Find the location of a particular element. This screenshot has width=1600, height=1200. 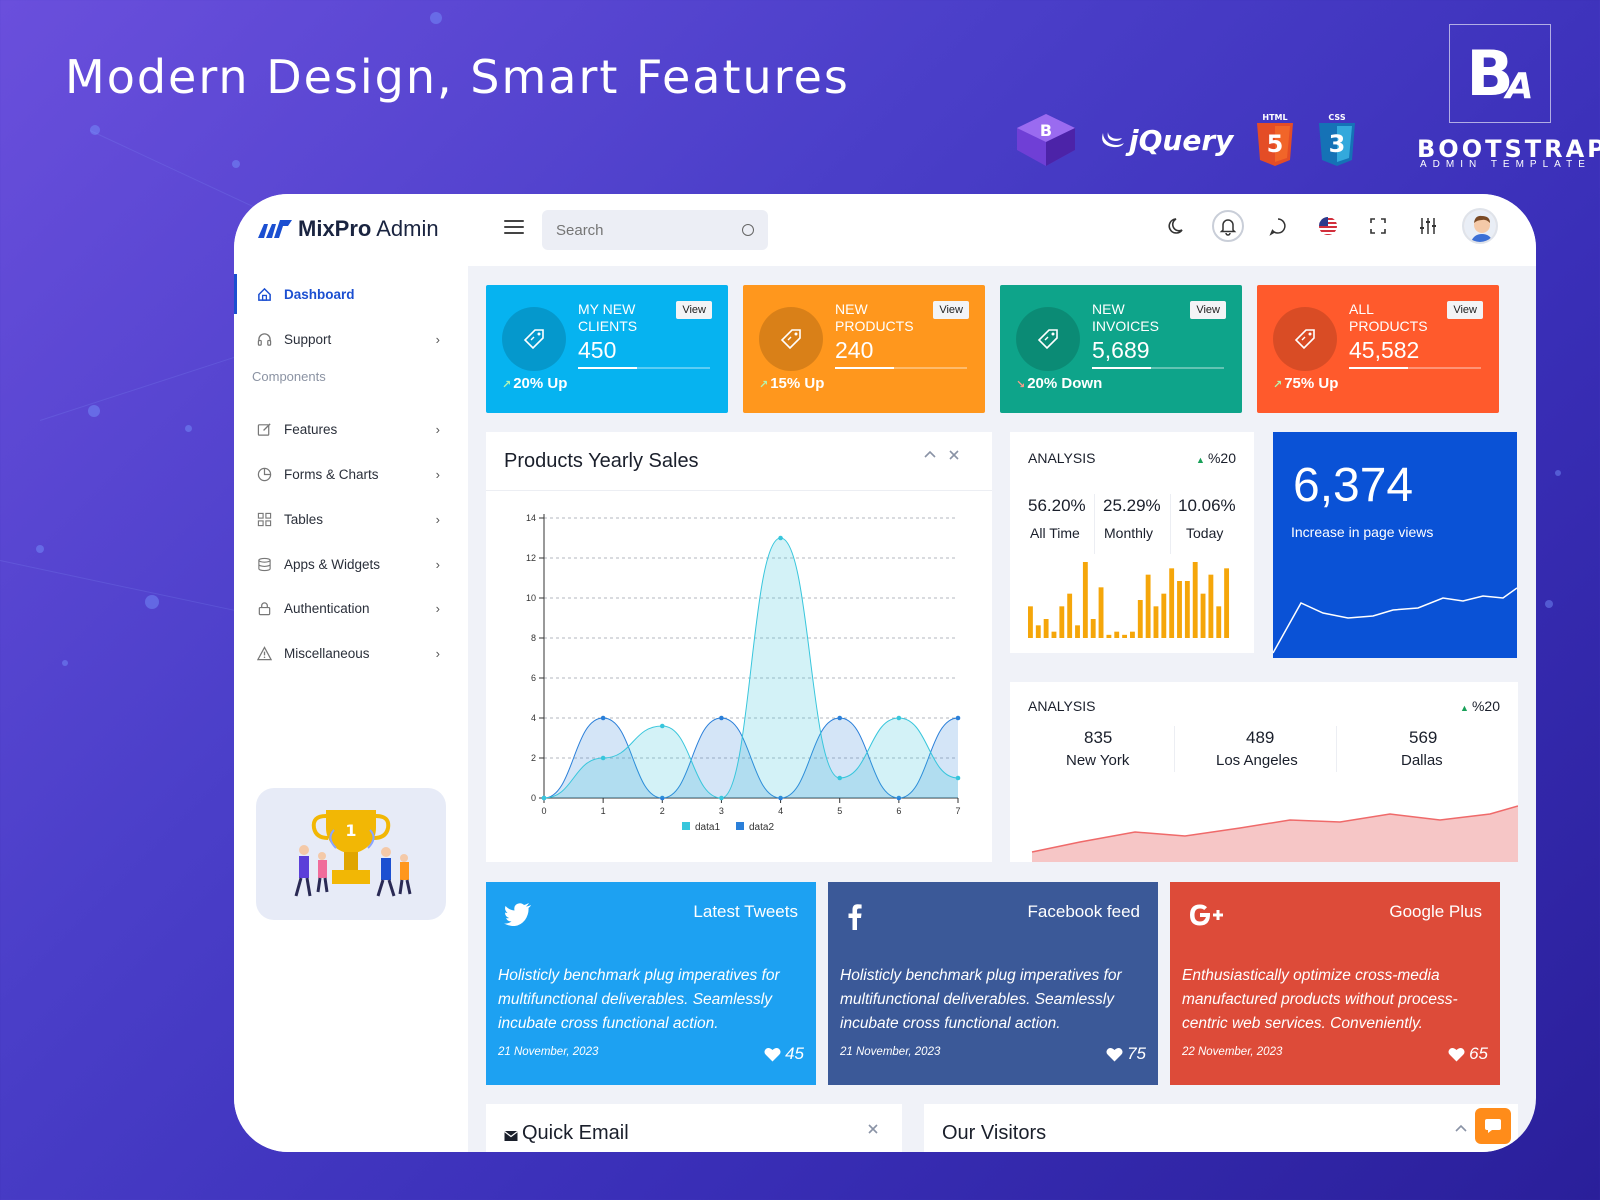

fullscreen-button is located at coordinates (1378, 226).